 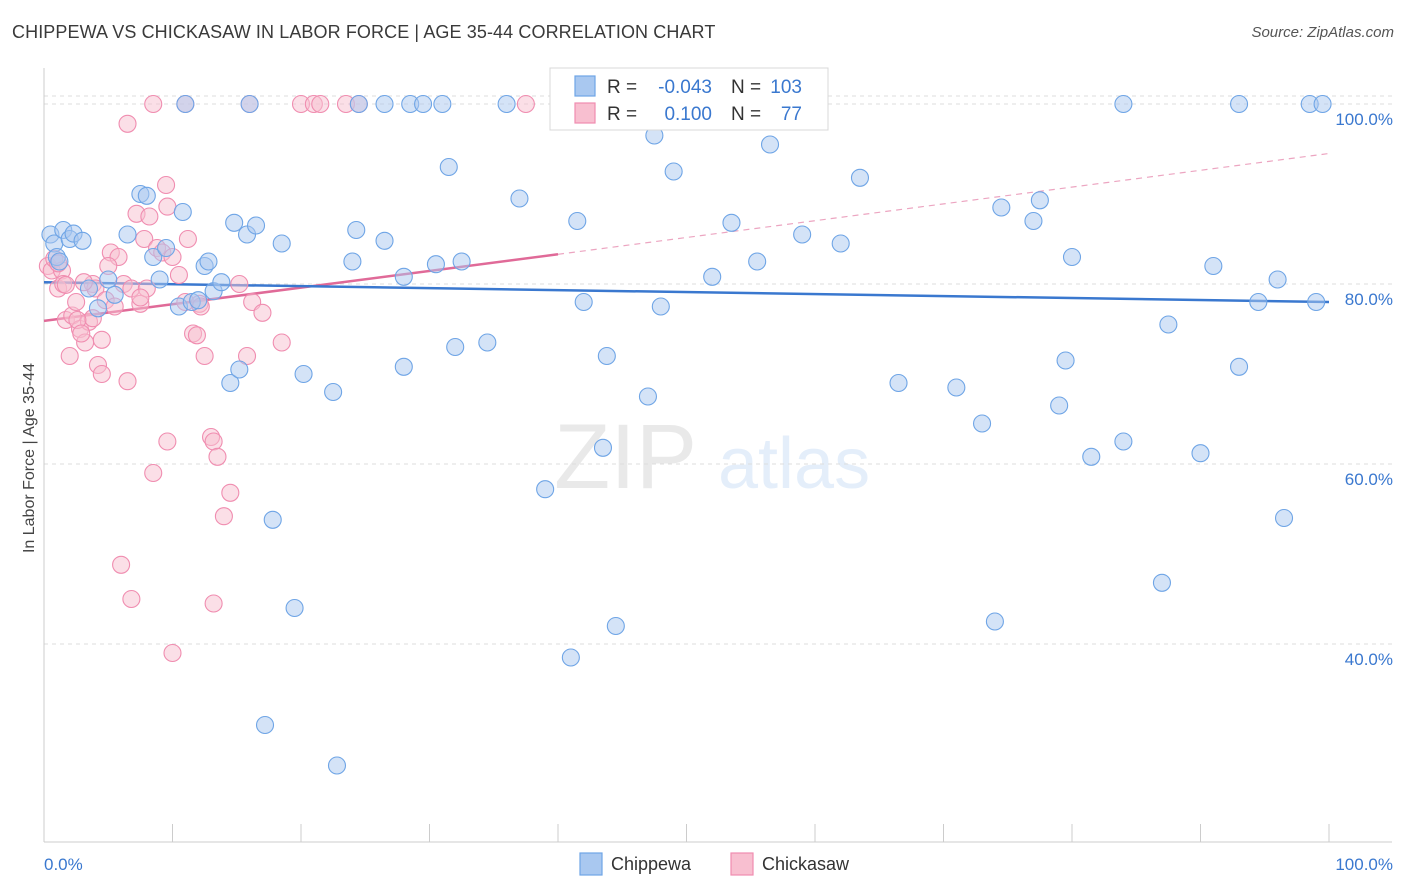 I want to click on chart-source: Source: ZipAtlas.com, so click(x=1322, y=32).